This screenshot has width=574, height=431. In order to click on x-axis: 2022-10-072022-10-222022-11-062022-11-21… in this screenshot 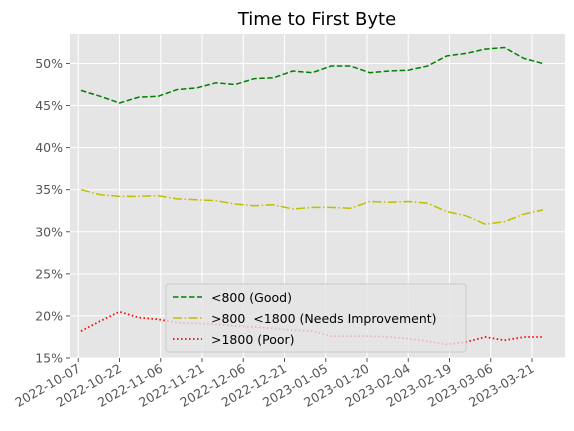, I will do `click(274, 384)`.